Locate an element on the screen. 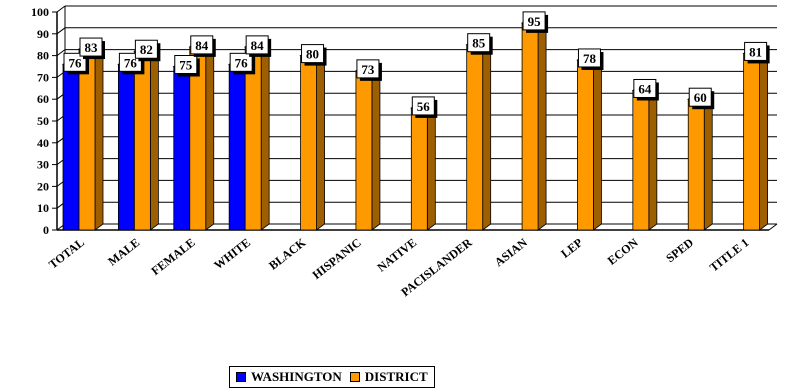 The height and width of the screenshot is (392, 786). category-label: HISPANIC is located at coordinates (337, 258).